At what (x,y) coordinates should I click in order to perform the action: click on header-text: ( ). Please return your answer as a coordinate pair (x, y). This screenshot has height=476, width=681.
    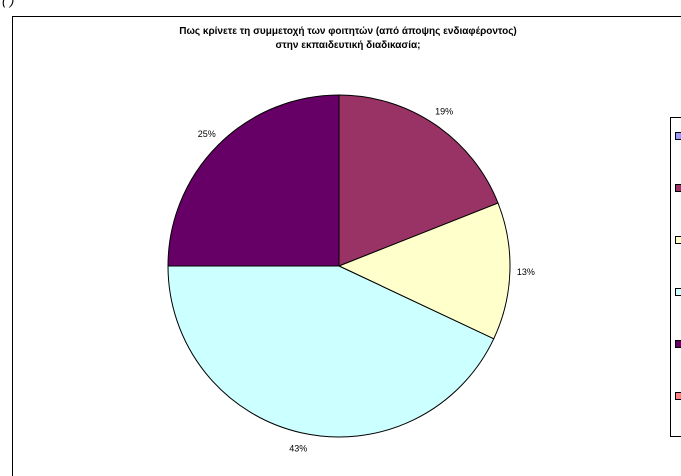
    Looking at the image, I should click on (8, 4).